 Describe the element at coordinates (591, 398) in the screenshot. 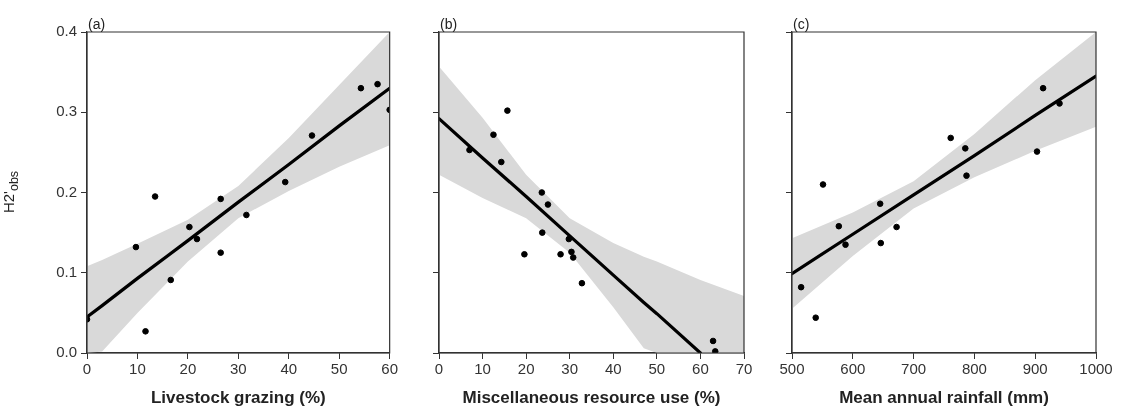

I see `x-axis-title: Miscellaneous resource use (%)` at that location.